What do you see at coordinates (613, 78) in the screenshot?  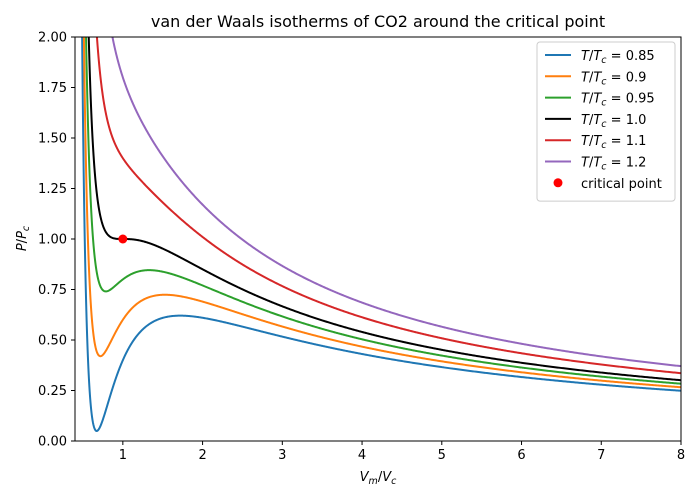 I see `legend-label-1: T/Tc = 0.9` at bounding box center [613, 78].